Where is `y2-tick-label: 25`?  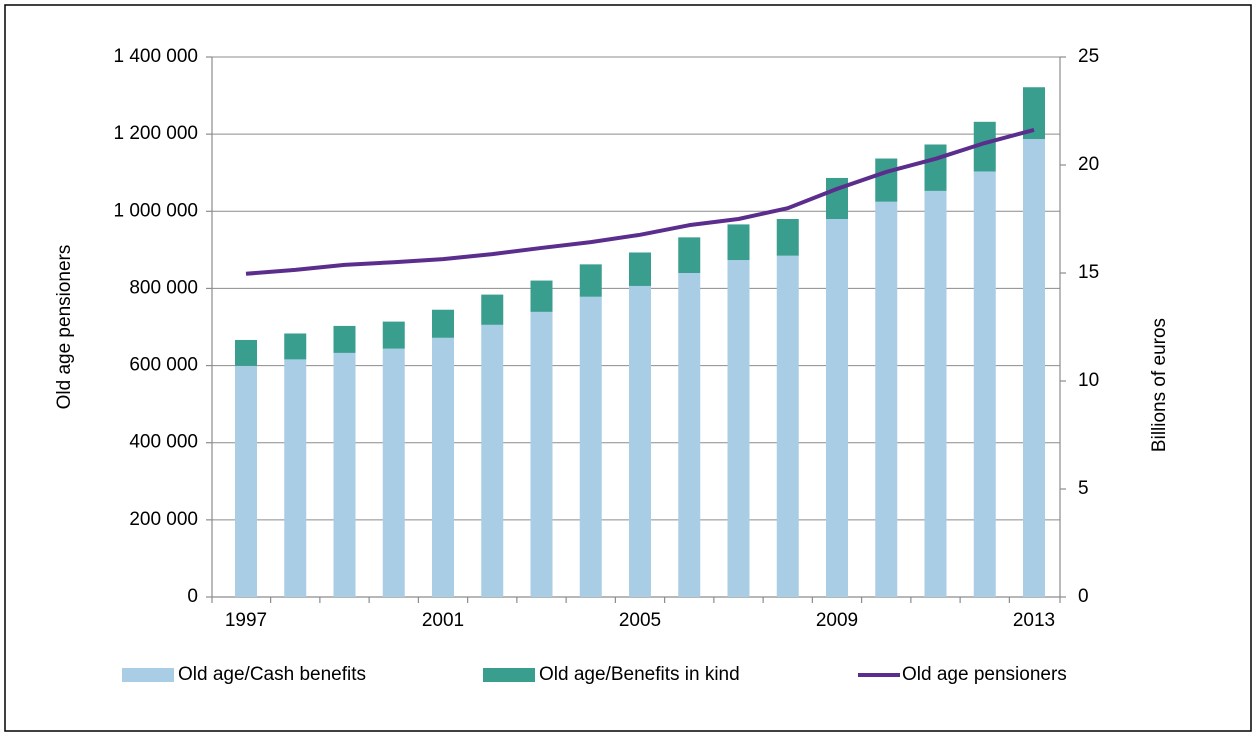 y2-tick-label: 25 is located at coordinates (1088, 56).